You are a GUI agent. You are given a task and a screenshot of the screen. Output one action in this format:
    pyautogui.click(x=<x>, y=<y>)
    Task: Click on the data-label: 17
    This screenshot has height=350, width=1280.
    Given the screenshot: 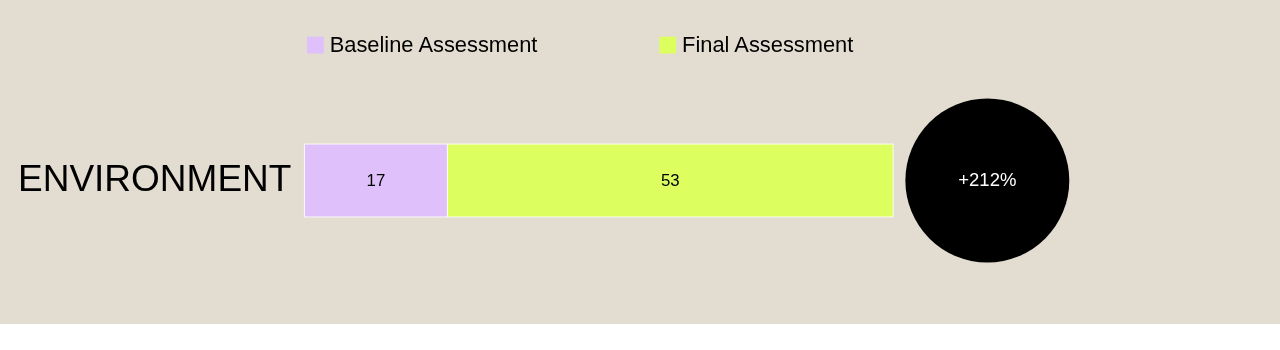 What is the action you would take?
    pyautogui.click(x=376, y=180)
    